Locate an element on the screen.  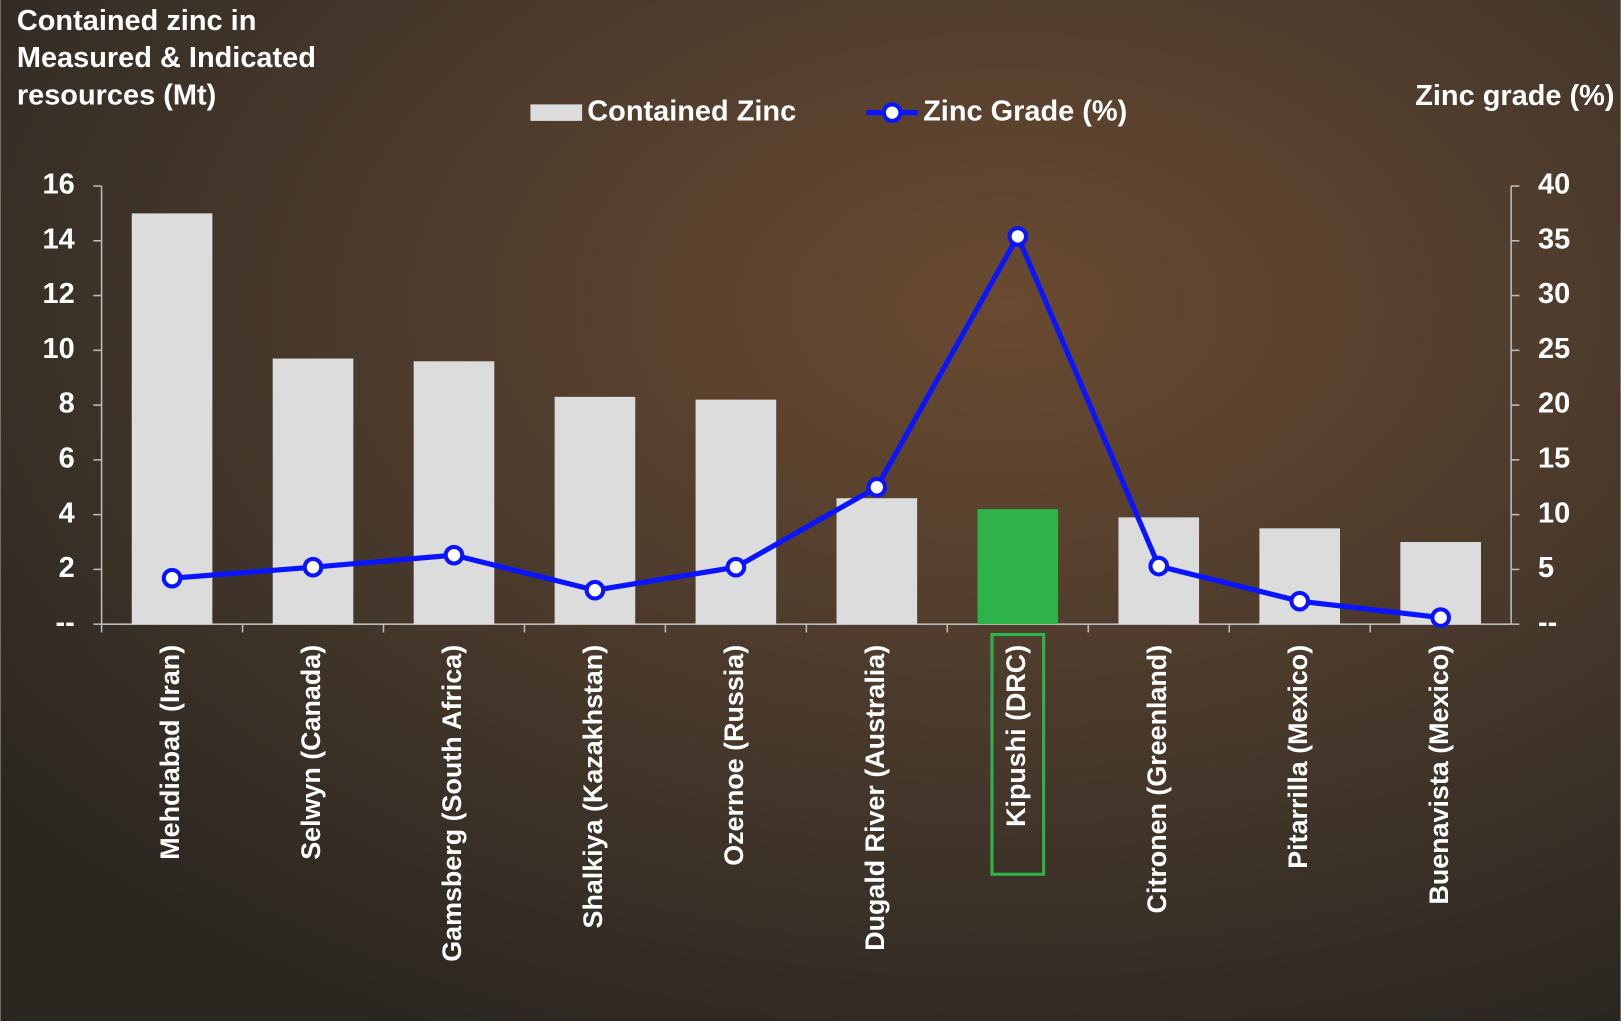
y-tick-label: 2 is located at coordinates (67, 568).